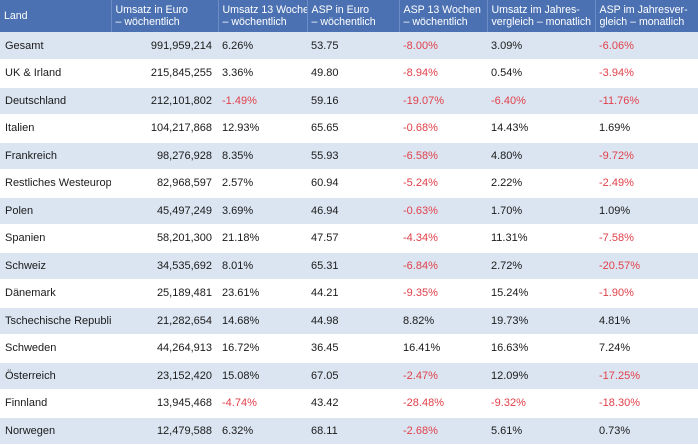 Image resolution: width=698 pixels, height=445 pixels. Describe the element at coordinates (262, 403) in the screenshot. I see `cell-umsatz-13-wochen: -4.74%` at that location.